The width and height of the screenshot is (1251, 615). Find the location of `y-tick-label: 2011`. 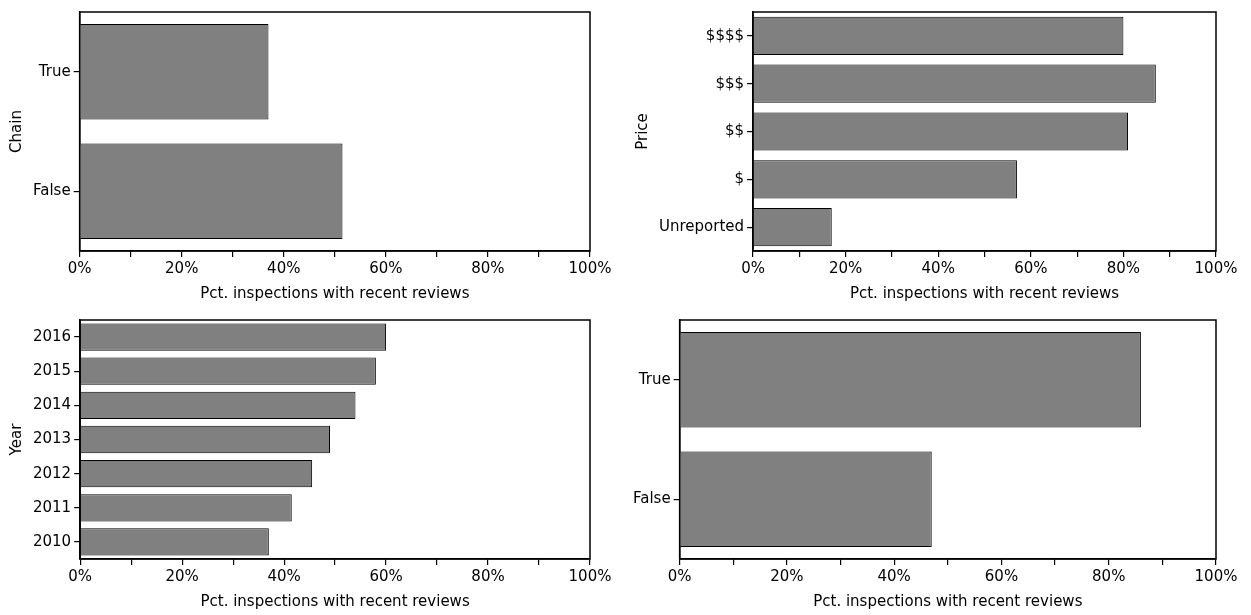

y-tick-label: 2011 is located at coordinates (52, 506).